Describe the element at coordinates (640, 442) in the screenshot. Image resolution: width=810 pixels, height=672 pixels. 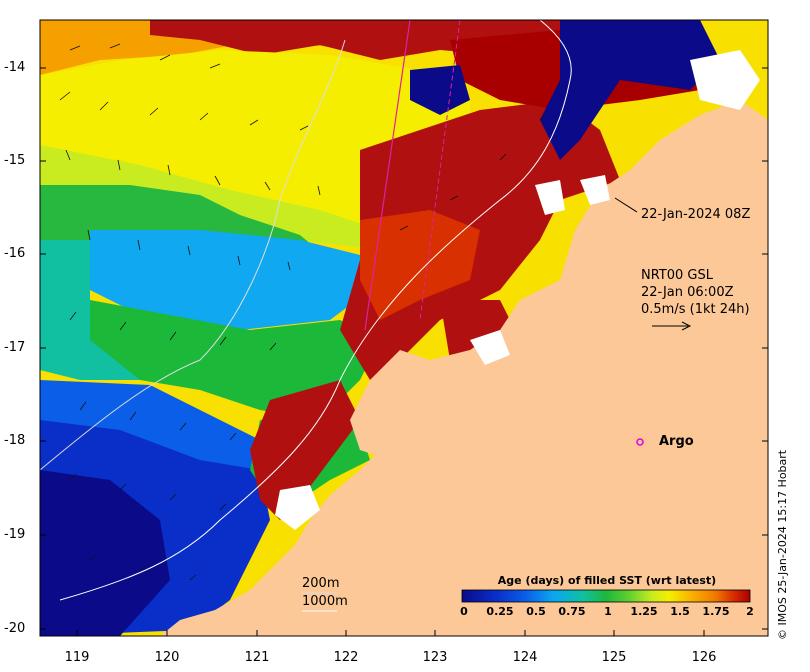
I see `argo-marker` at that location.